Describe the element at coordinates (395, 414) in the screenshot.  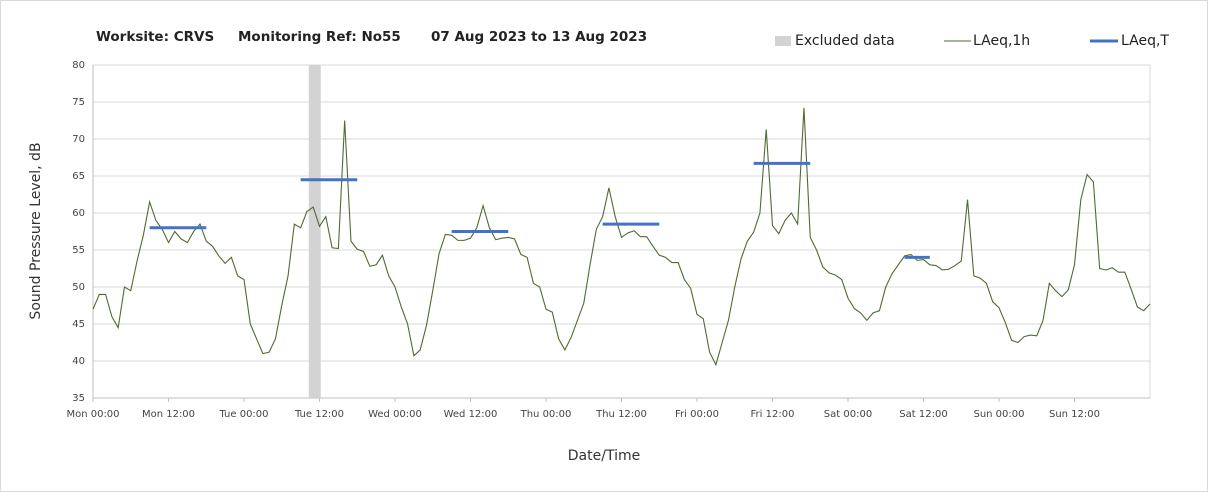
I see `x-tick-label: Wed 00:00` at that location.